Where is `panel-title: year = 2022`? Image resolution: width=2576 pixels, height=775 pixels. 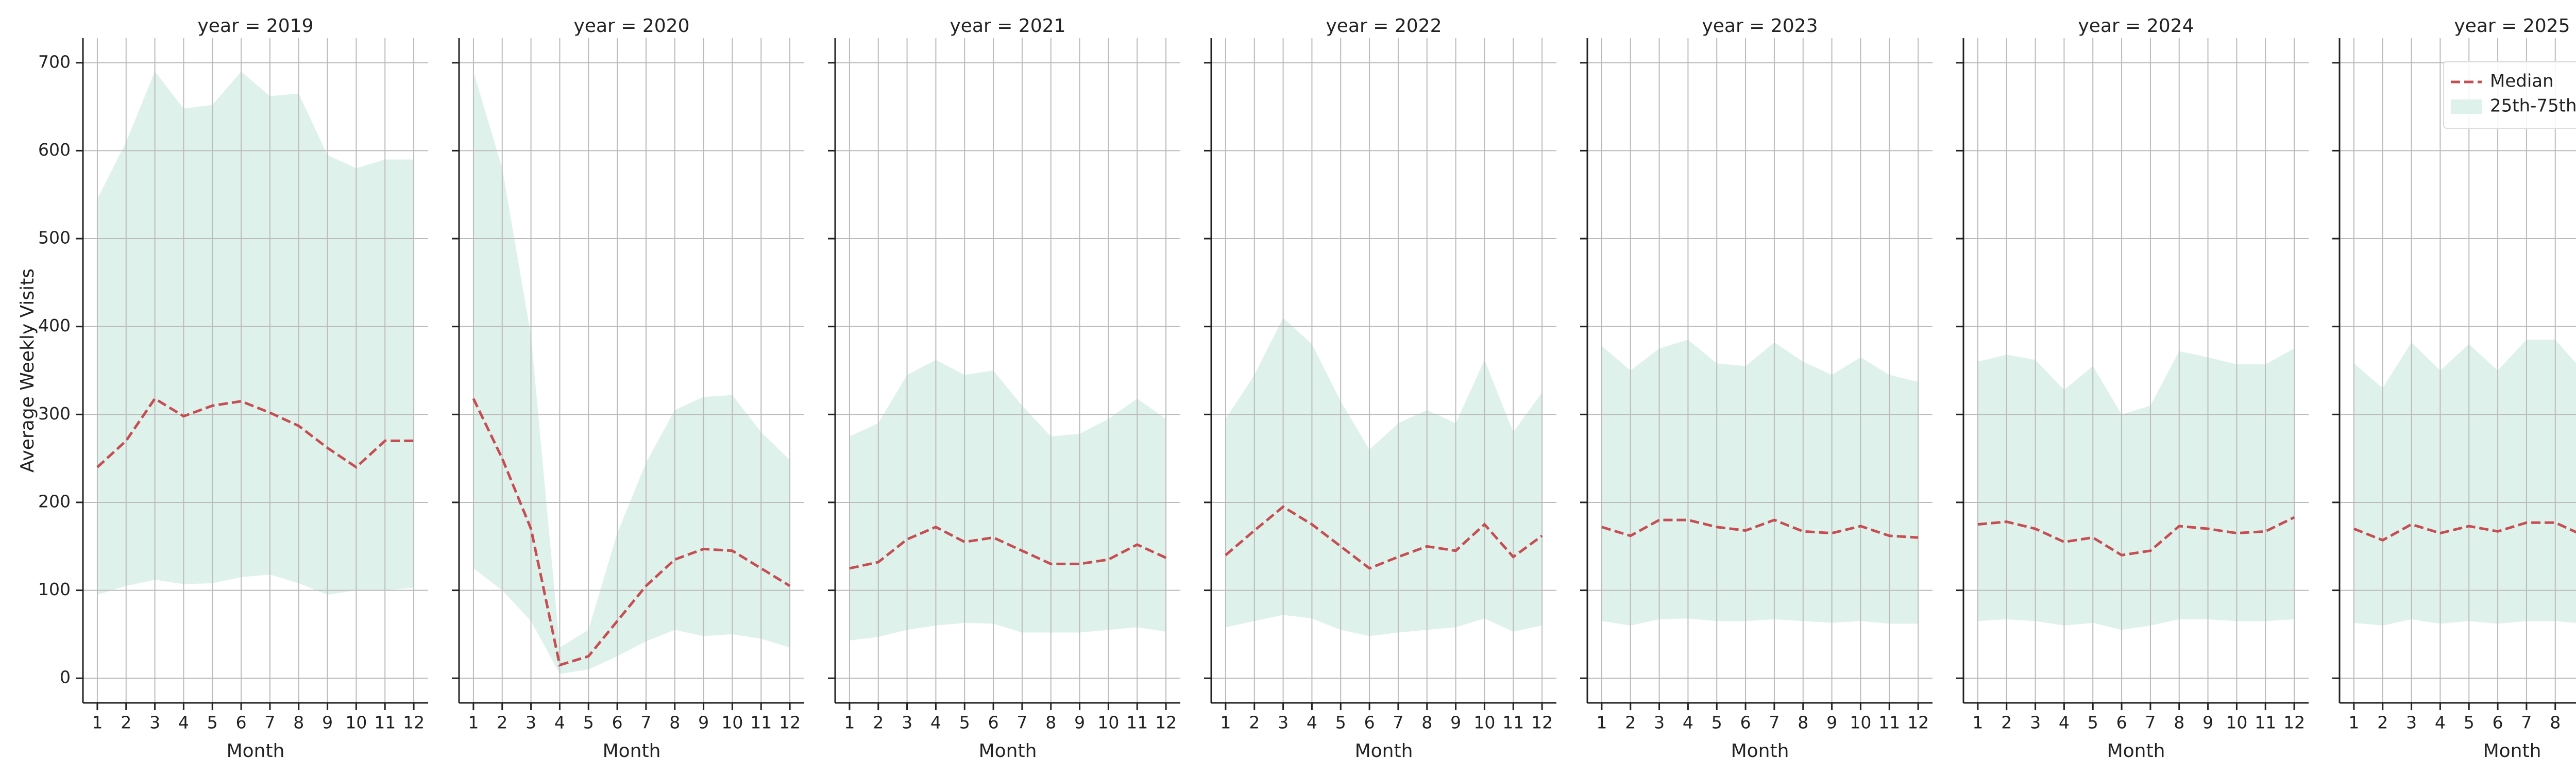 panel-title: year = 2022 is located at coordinates (1384, 26).